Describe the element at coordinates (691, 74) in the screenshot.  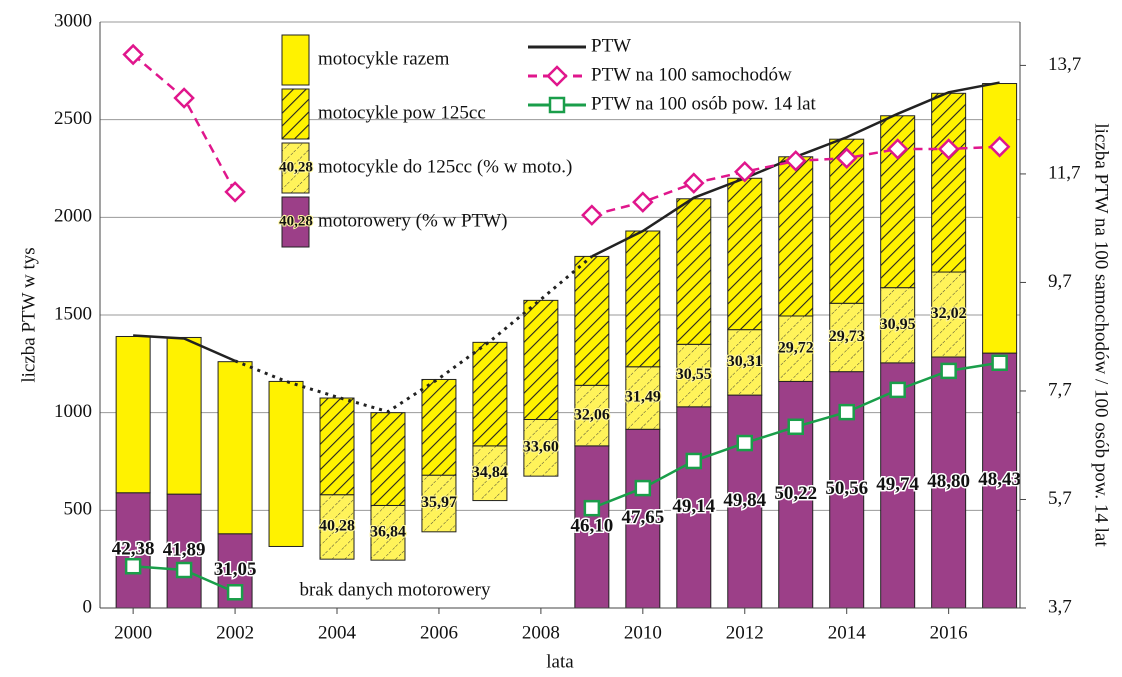
I see `legend-label: PTW na 100 samochodów` at that location.